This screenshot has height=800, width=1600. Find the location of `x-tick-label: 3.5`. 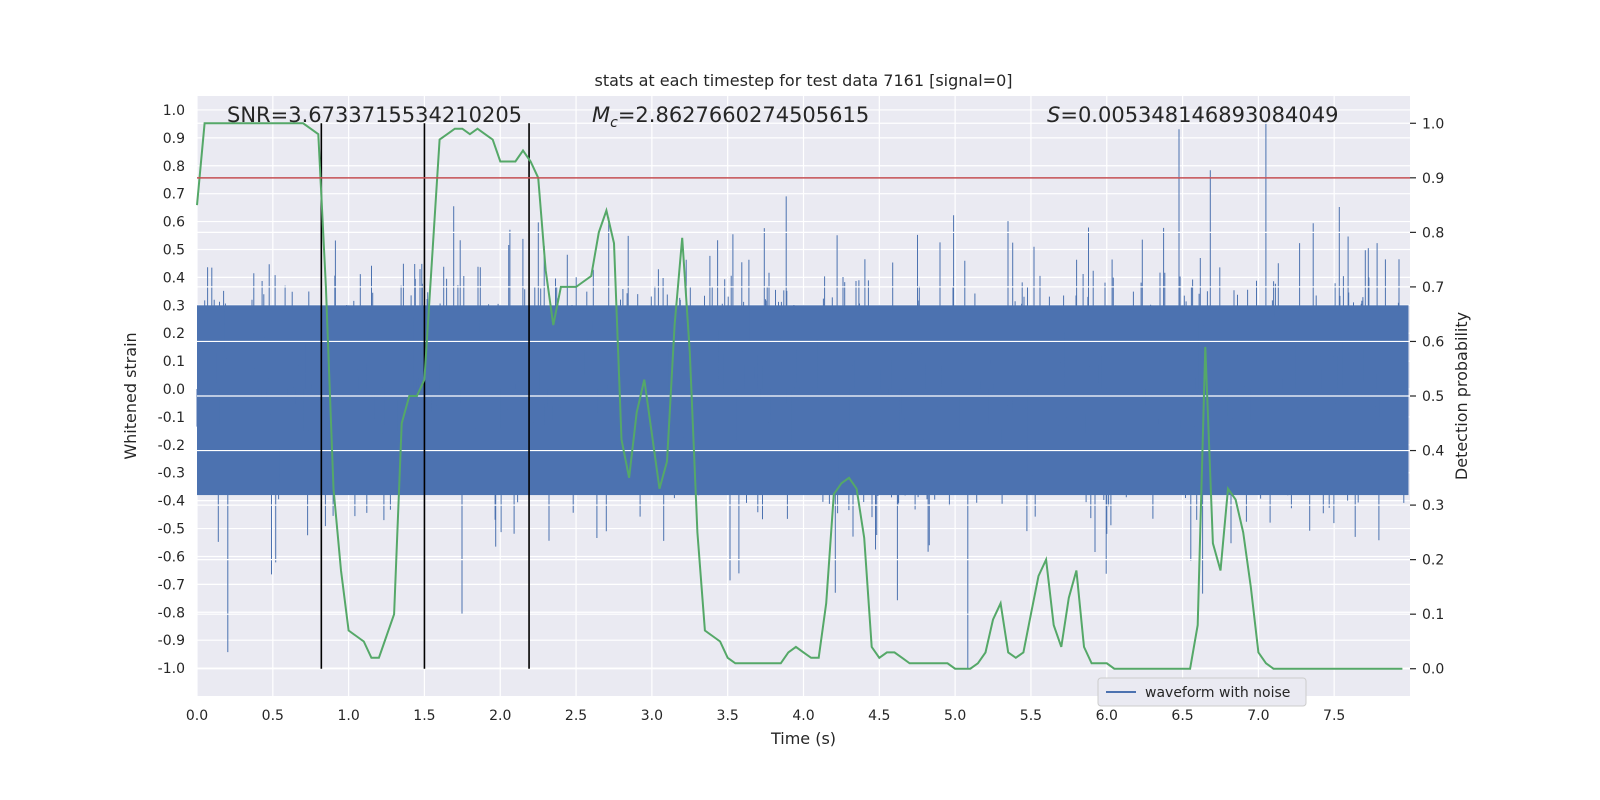

x-tick-label: 3.5 is located at coordinates (728, 716).